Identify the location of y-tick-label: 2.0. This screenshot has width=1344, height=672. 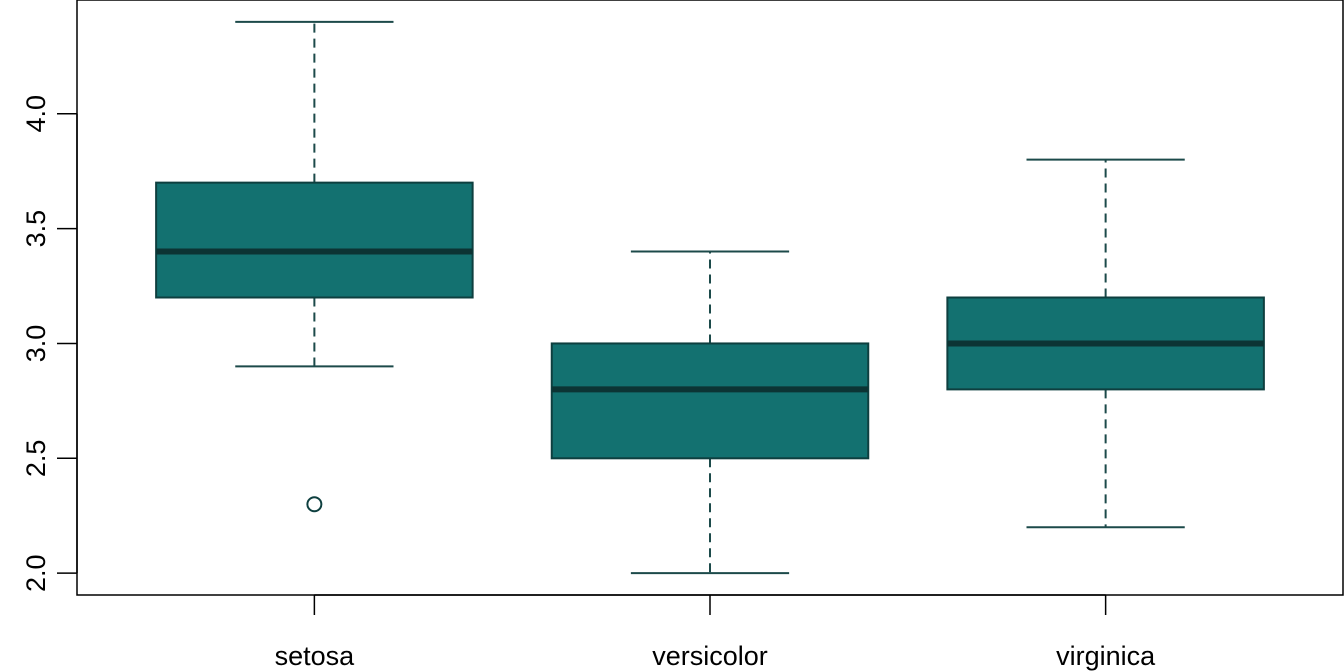
(36, 573).